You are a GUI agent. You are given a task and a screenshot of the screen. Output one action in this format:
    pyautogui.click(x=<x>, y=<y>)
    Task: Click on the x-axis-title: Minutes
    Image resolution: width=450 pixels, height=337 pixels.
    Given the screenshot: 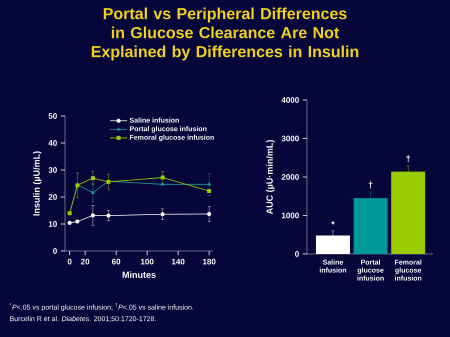 What is the action you would take?
    pyautogui.click(x=139, y=274)
    